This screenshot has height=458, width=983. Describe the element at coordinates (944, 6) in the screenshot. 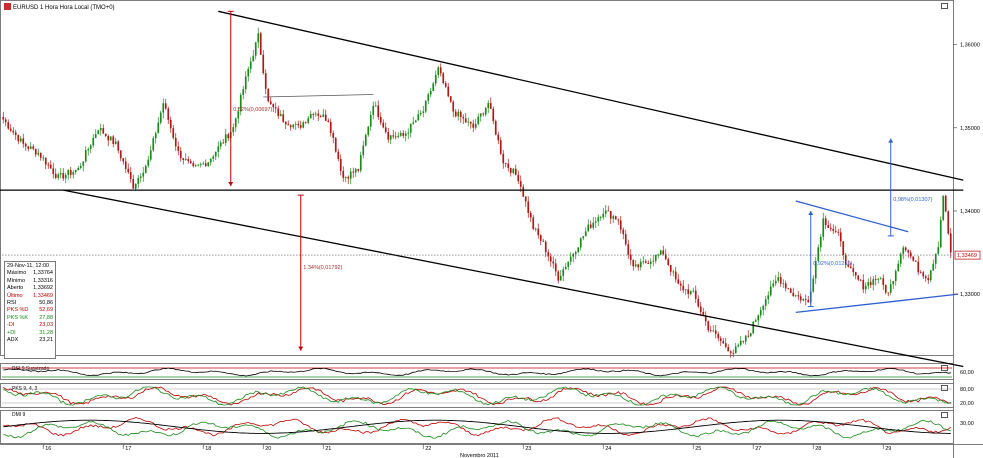

I see `maximize-icon` at that location.